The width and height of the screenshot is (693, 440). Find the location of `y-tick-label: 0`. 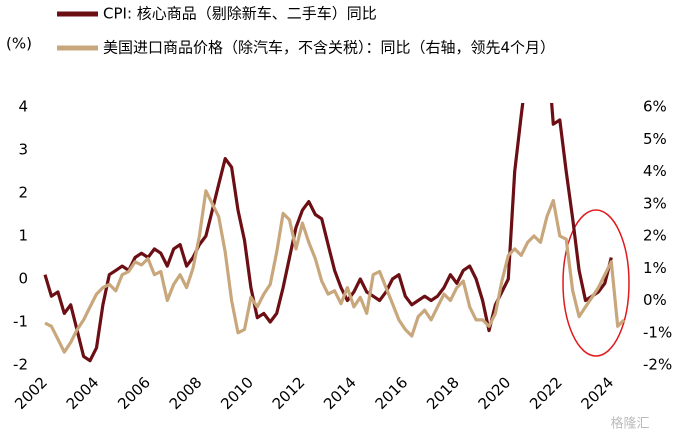

y-tick-label: 0 is located at coordinates (23, 279).